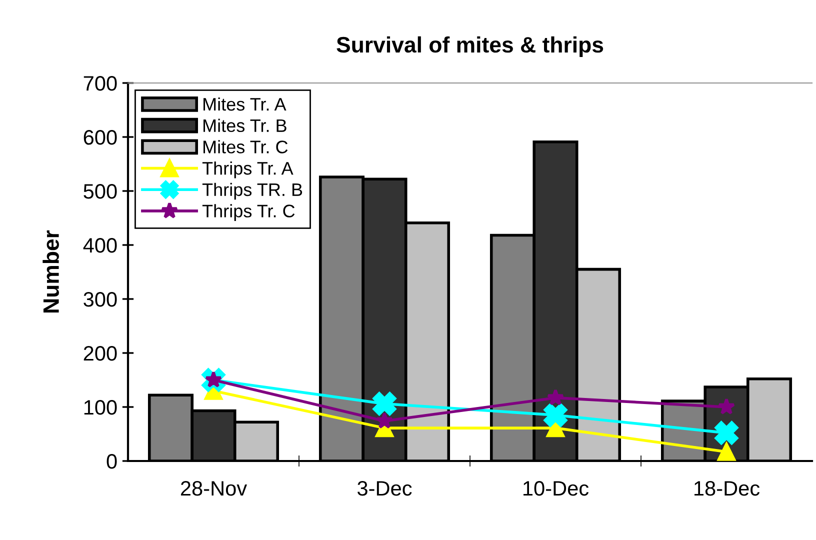  What do you see at coordinates (100, 83) in the screenshot?
I see `y-tick-label: 700` at bounding box center [100, 83].